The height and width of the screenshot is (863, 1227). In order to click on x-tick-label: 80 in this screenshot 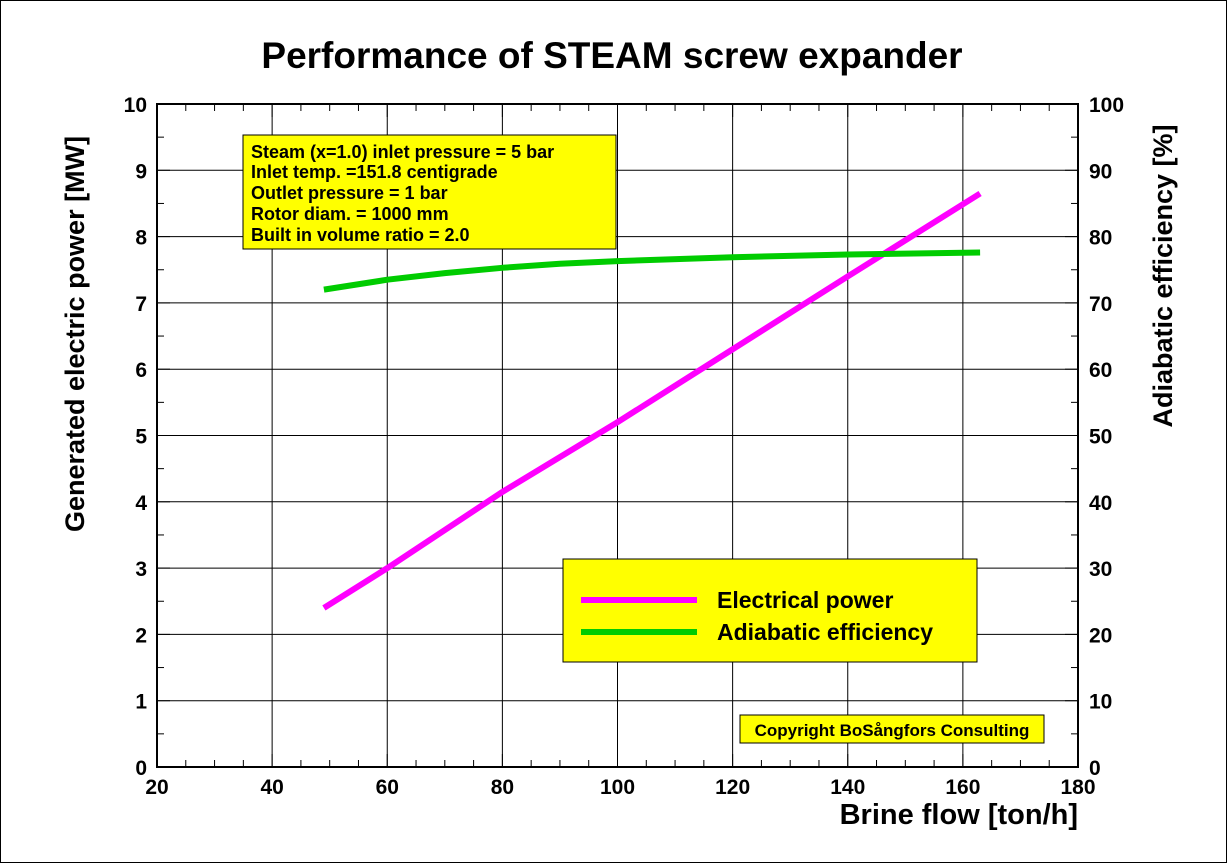, I will do `click(502, 787)`.